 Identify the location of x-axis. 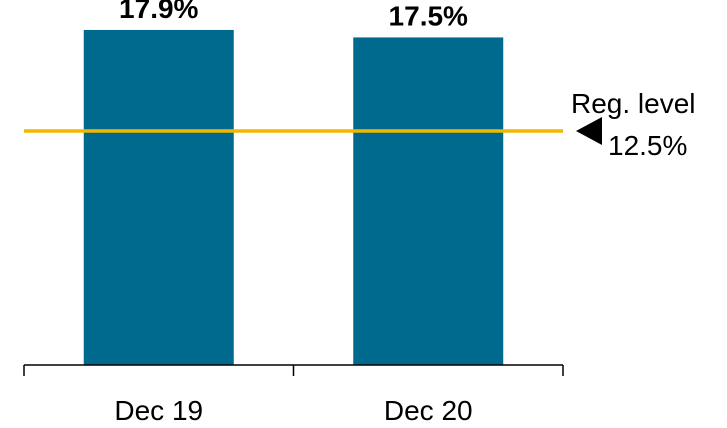
(293, 370).